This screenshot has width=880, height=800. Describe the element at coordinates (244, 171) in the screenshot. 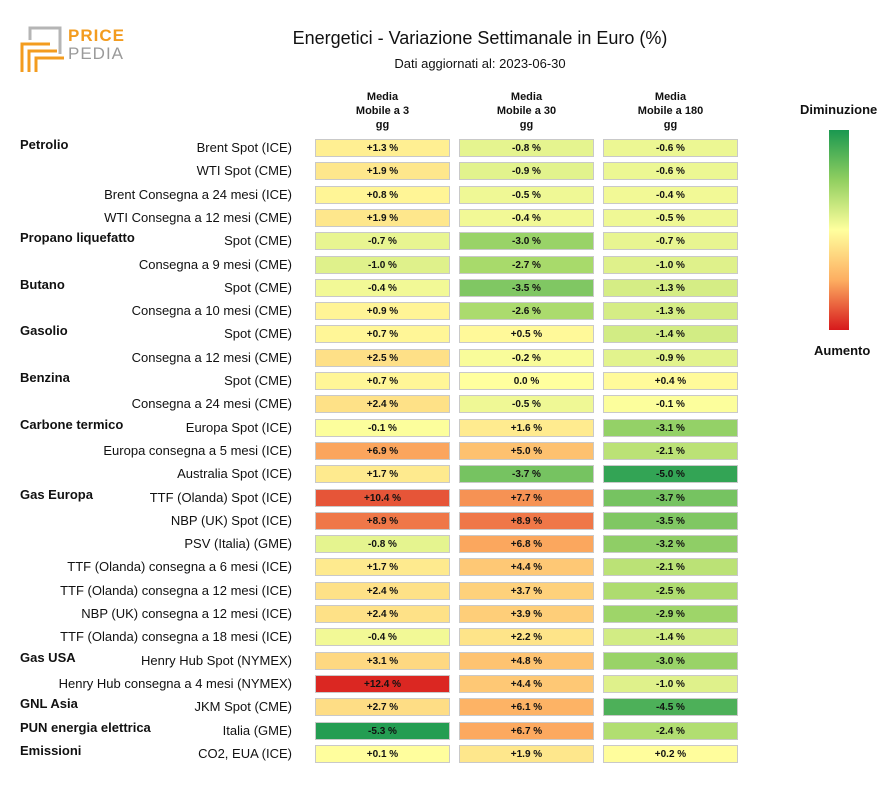

I see `row-label: WTI Spot (CME)` at that location.